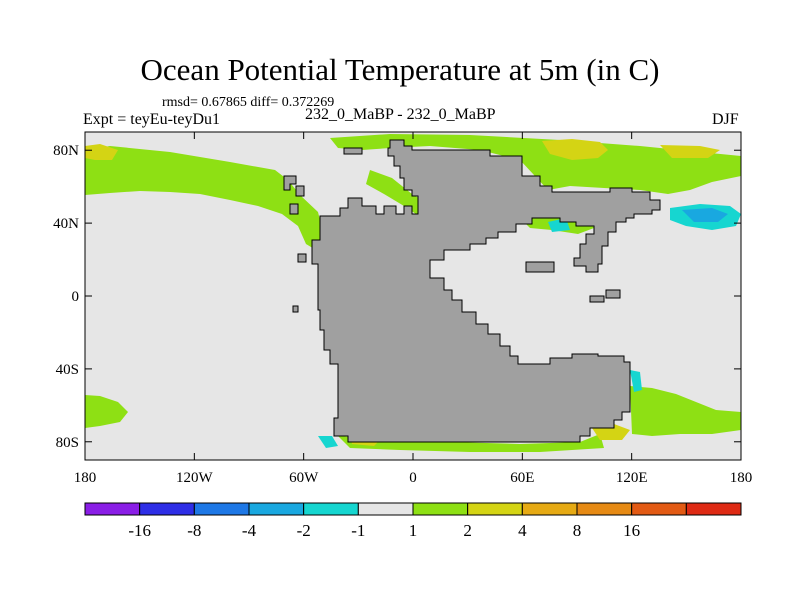  I want to click on colorbar-label: -4, so click(249, 530).